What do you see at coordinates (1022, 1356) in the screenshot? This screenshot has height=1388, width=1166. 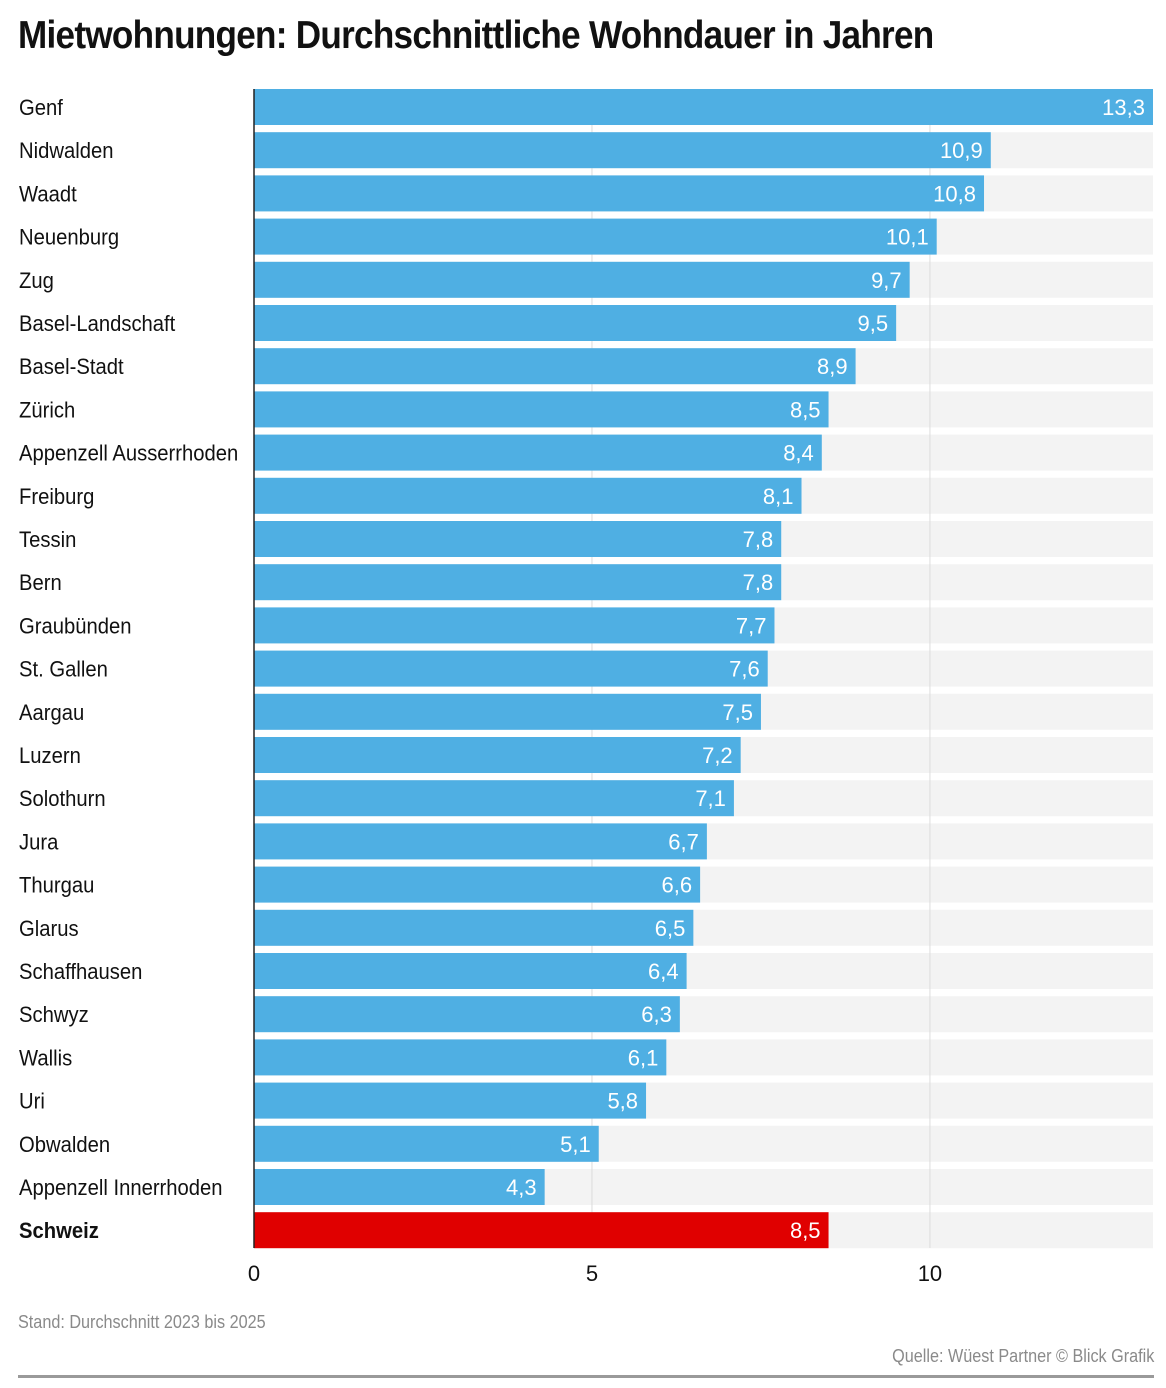 I see `source-credit: Quelle: Wüest Partner © Blick Grafik` at bounding box center [1022, 1356].